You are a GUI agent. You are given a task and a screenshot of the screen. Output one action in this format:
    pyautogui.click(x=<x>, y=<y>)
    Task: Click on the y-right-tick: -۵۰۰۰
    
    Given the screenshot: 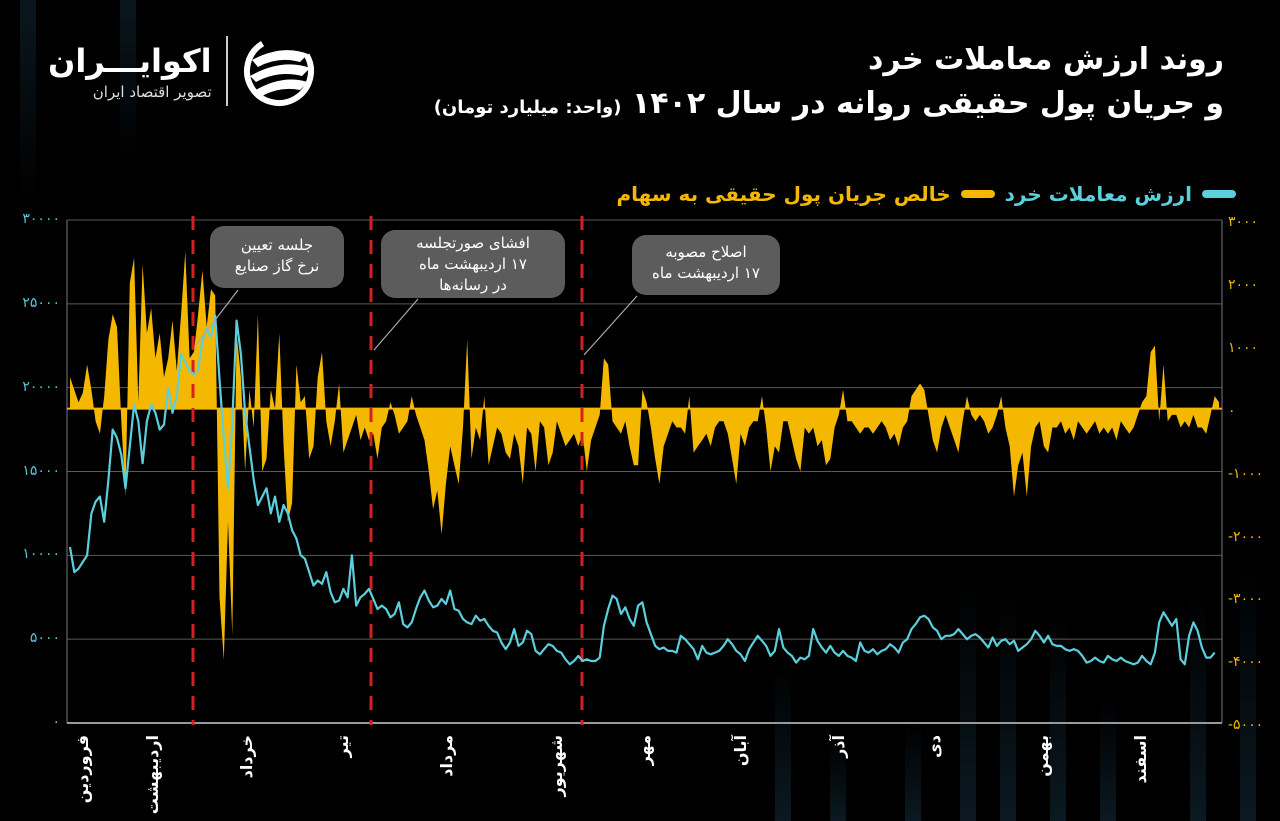 What is the action you would take?
    pyautogui.click(x=1246, y=725)
    